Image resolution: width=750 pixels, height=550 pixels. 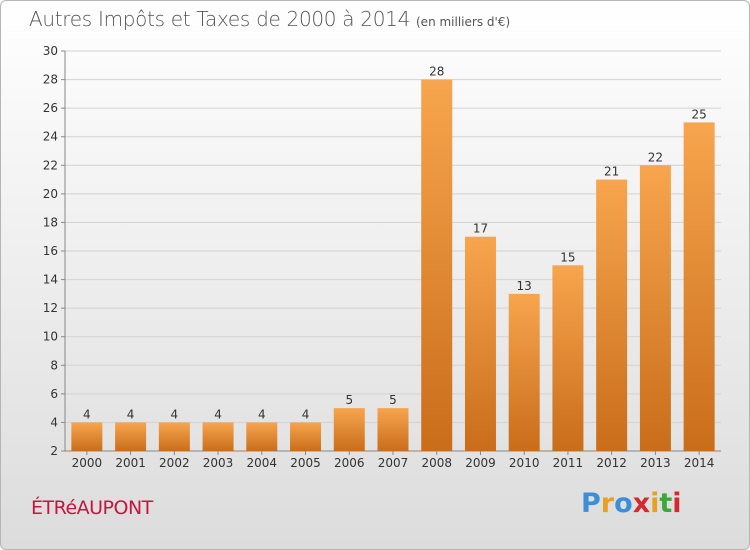 I want to click on y-tick-label: 20, so click(x=50, y=194).